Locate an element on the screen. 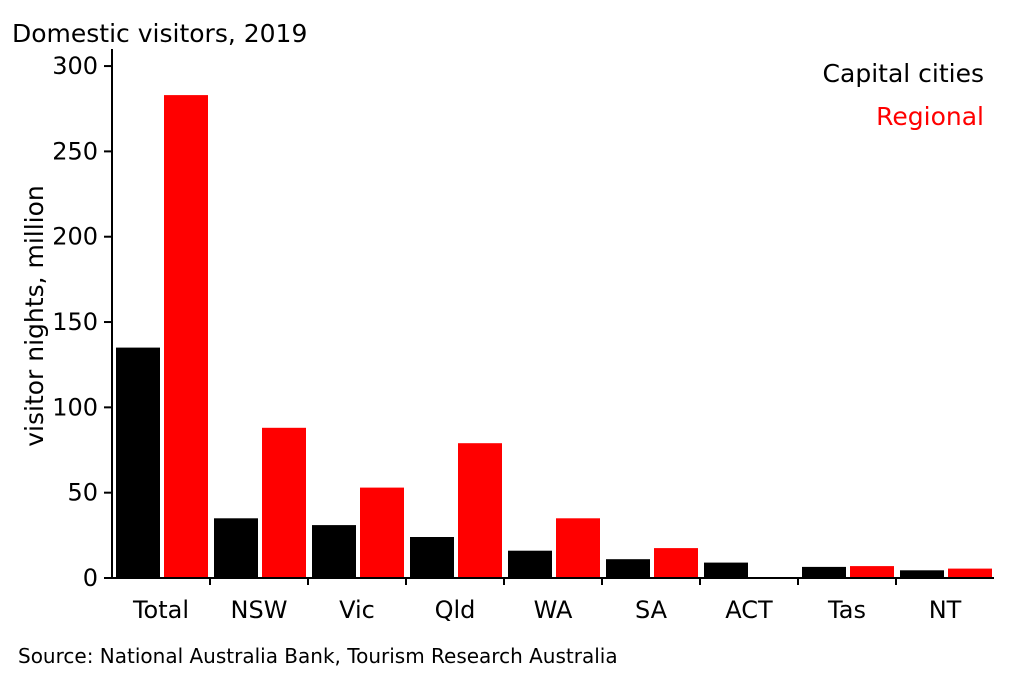  bar-wa-capital-cities is located at coordinates (530, 564).